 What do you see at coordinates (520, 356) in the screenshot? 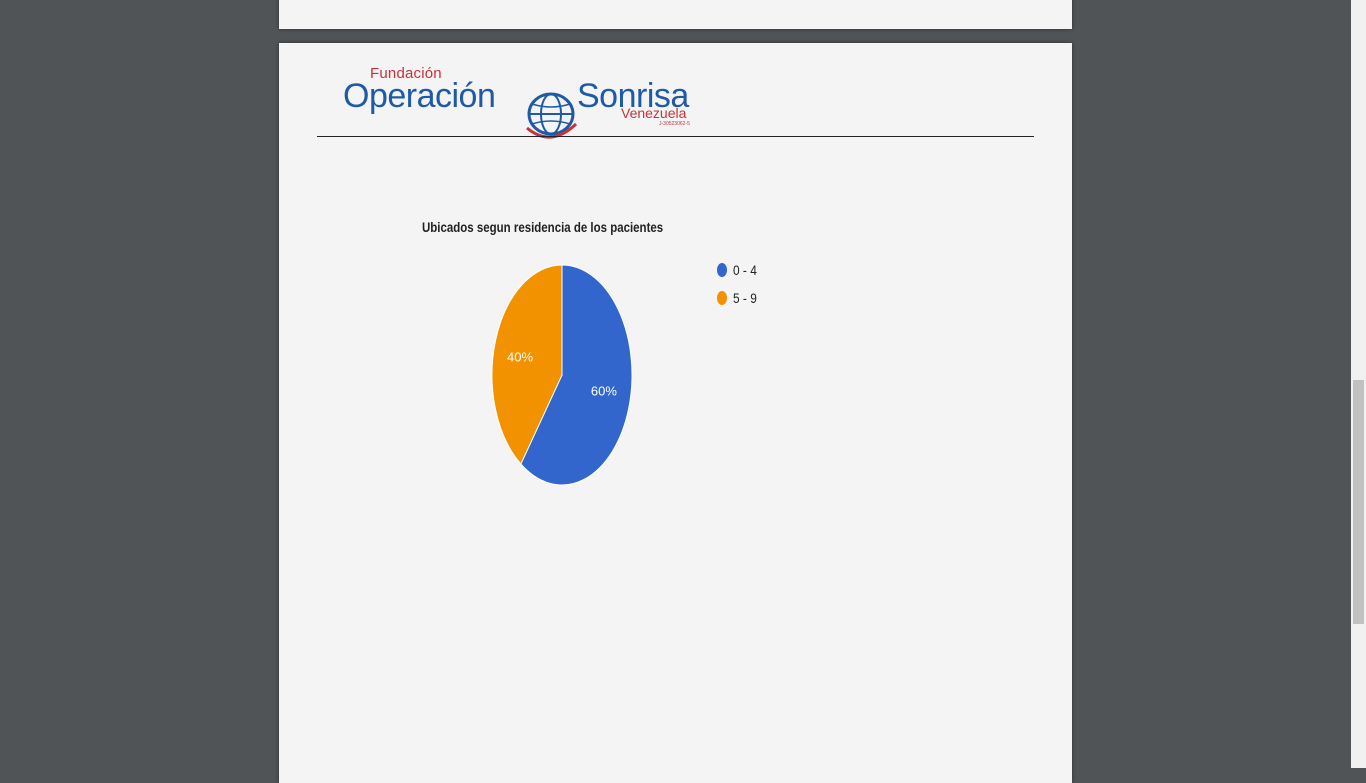
I see `pie-slice-label-2: 40%` at bounding box center [520, 356].